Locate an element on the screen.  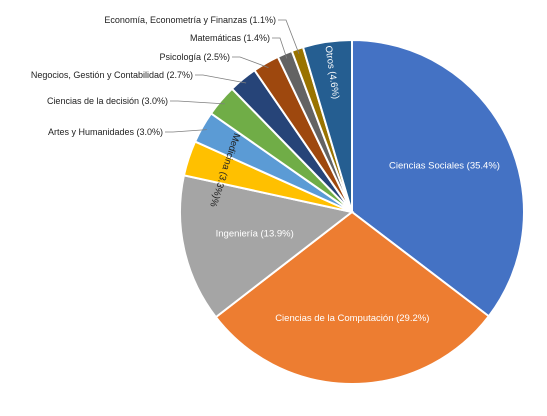
slice-label: Matemáticas (1.4%) is located at coordinates (230, 38).